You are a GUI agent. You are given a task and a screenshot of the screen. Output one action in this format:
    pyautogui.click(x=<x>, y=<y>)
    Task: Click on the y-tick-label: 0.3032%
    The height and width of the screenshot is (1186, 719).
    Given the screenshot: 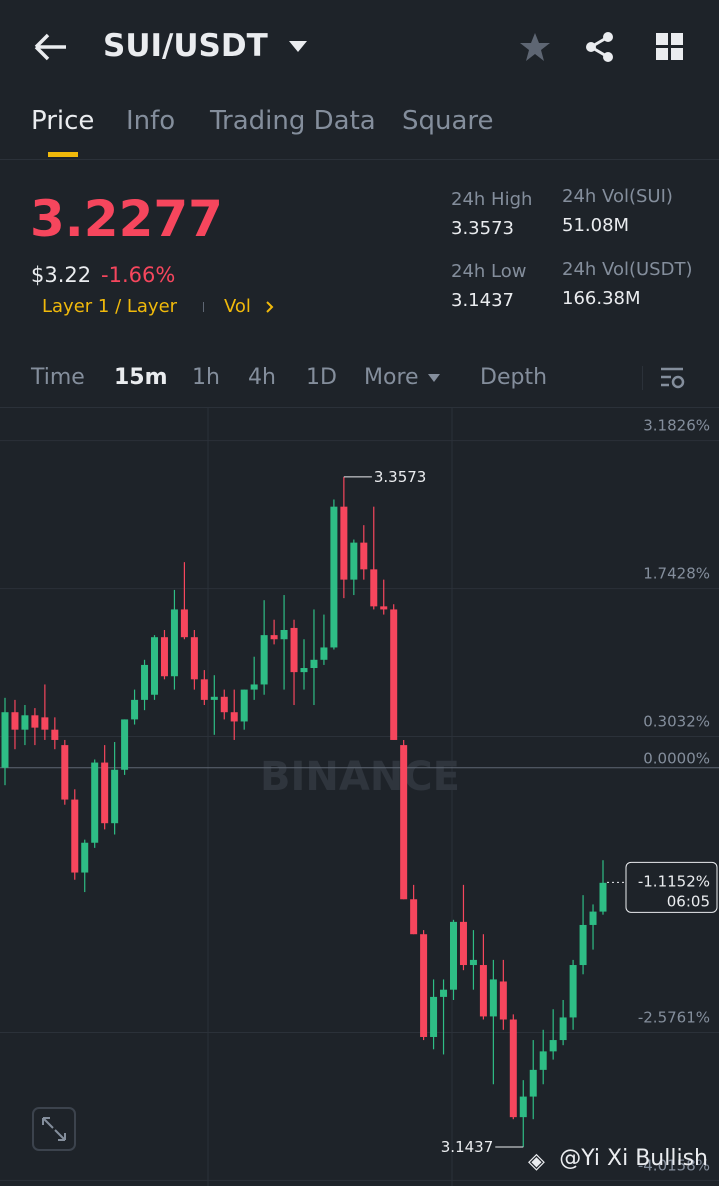 What is the action you would take?
    pyautogui.click(x=676, y=722)
    